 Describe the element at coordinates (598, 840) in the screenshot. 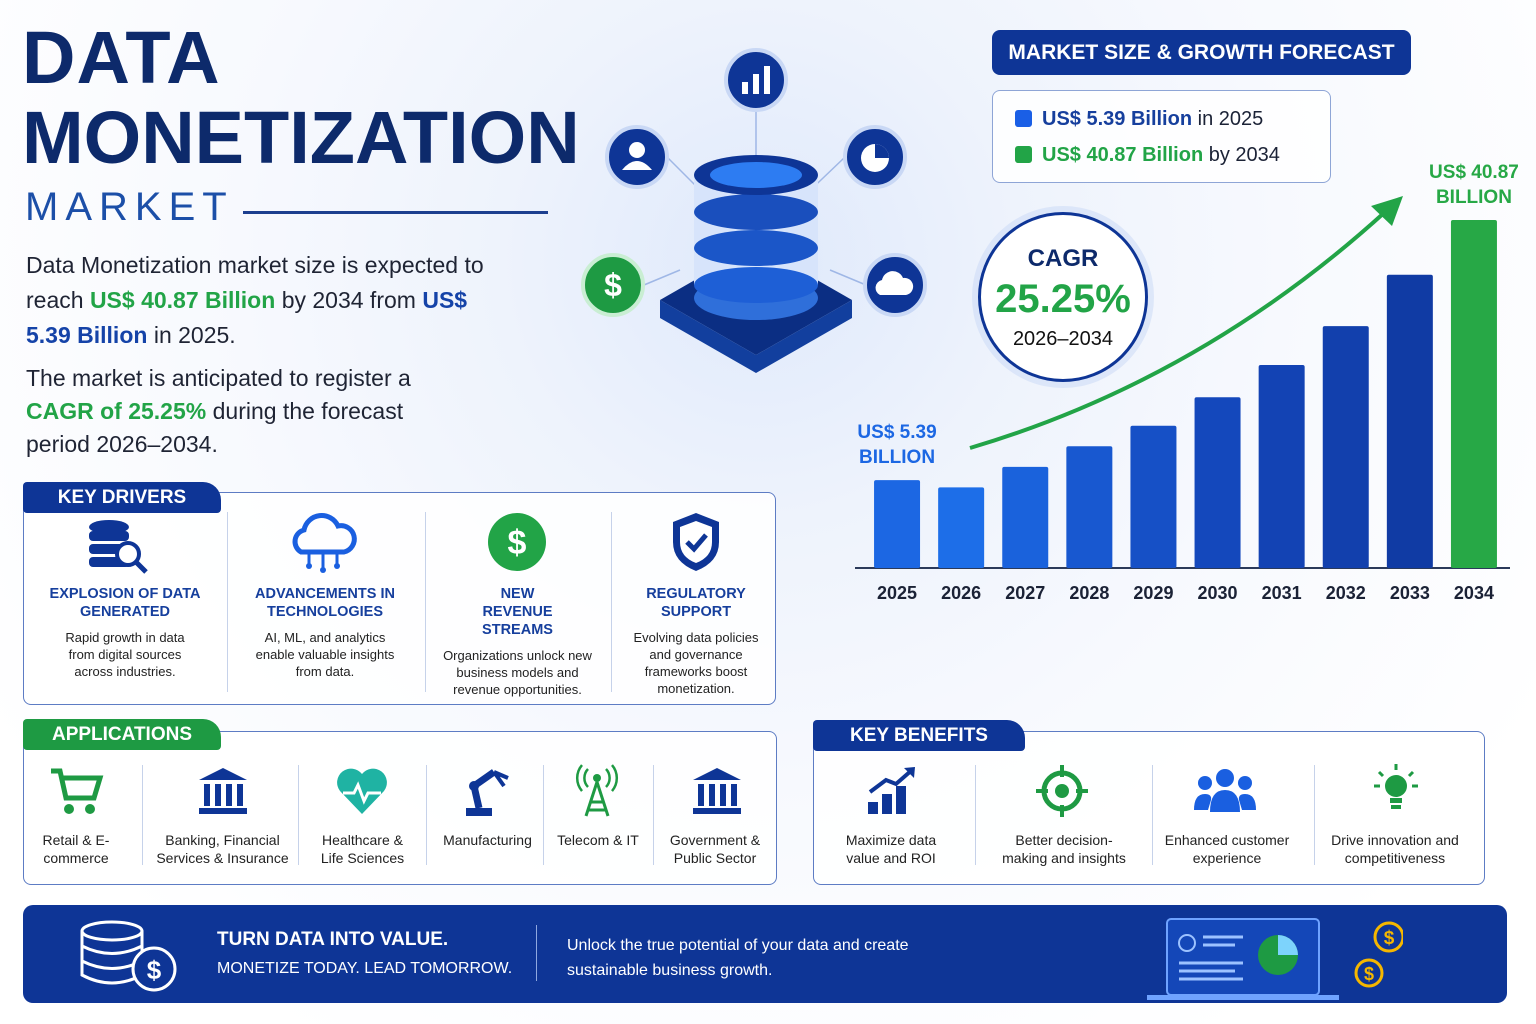

I see `application-label: Telecom & IT` at that location.